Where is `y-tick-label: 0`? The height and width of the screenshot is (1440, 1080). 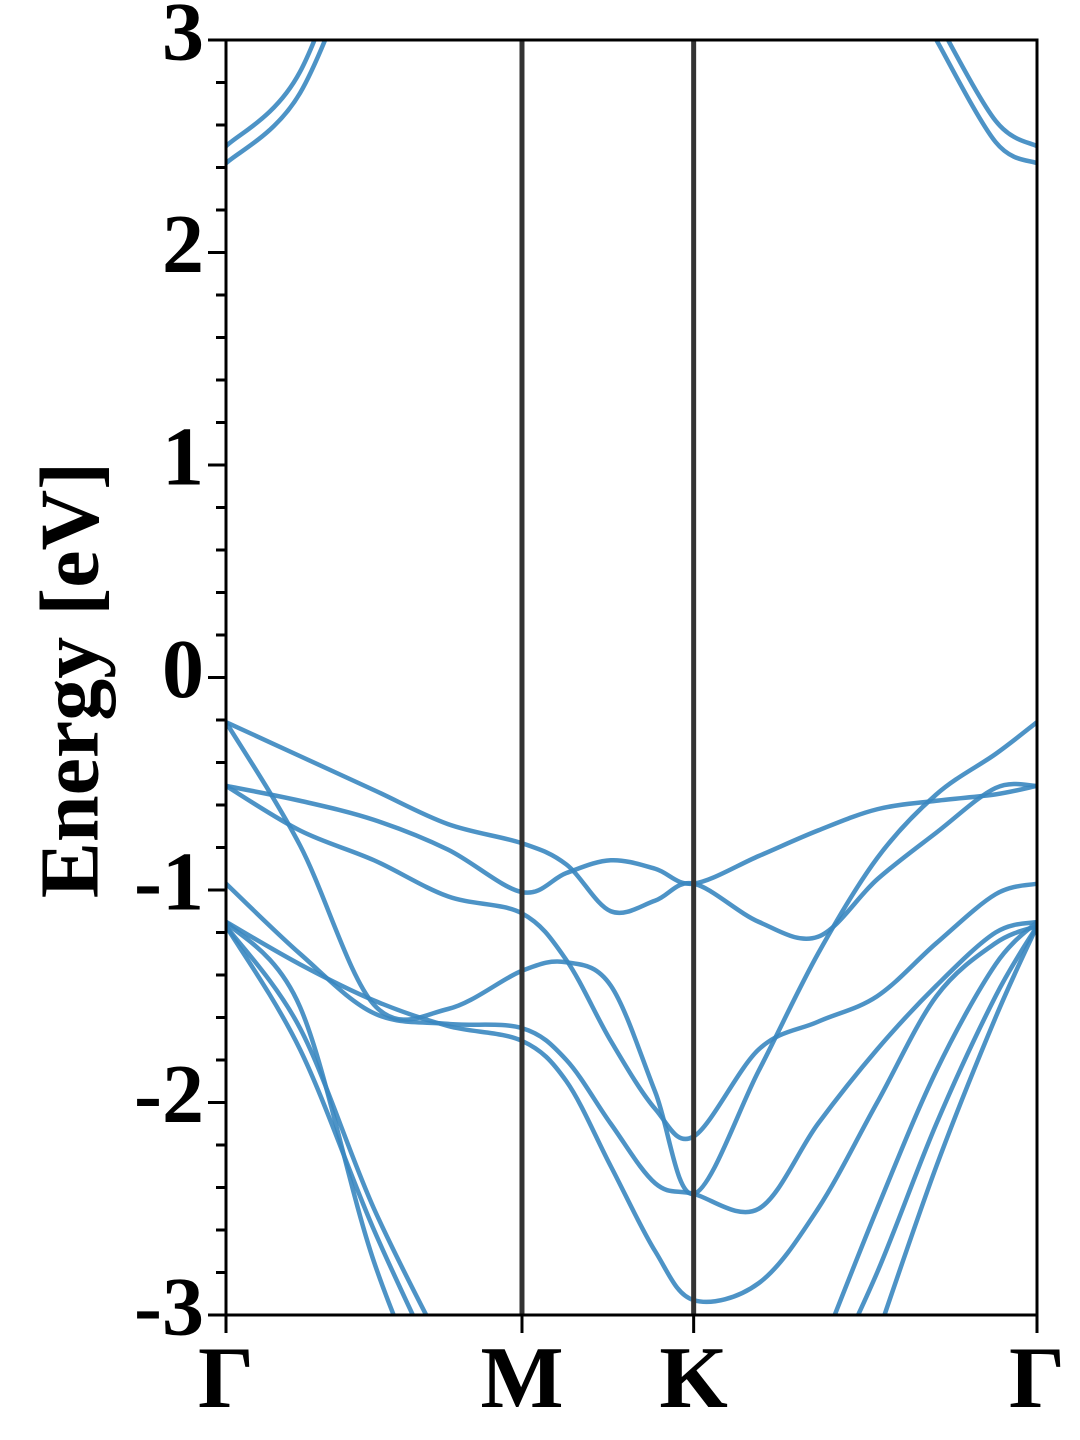
y-tick-label: 0 is located at coordinates (183, 669).